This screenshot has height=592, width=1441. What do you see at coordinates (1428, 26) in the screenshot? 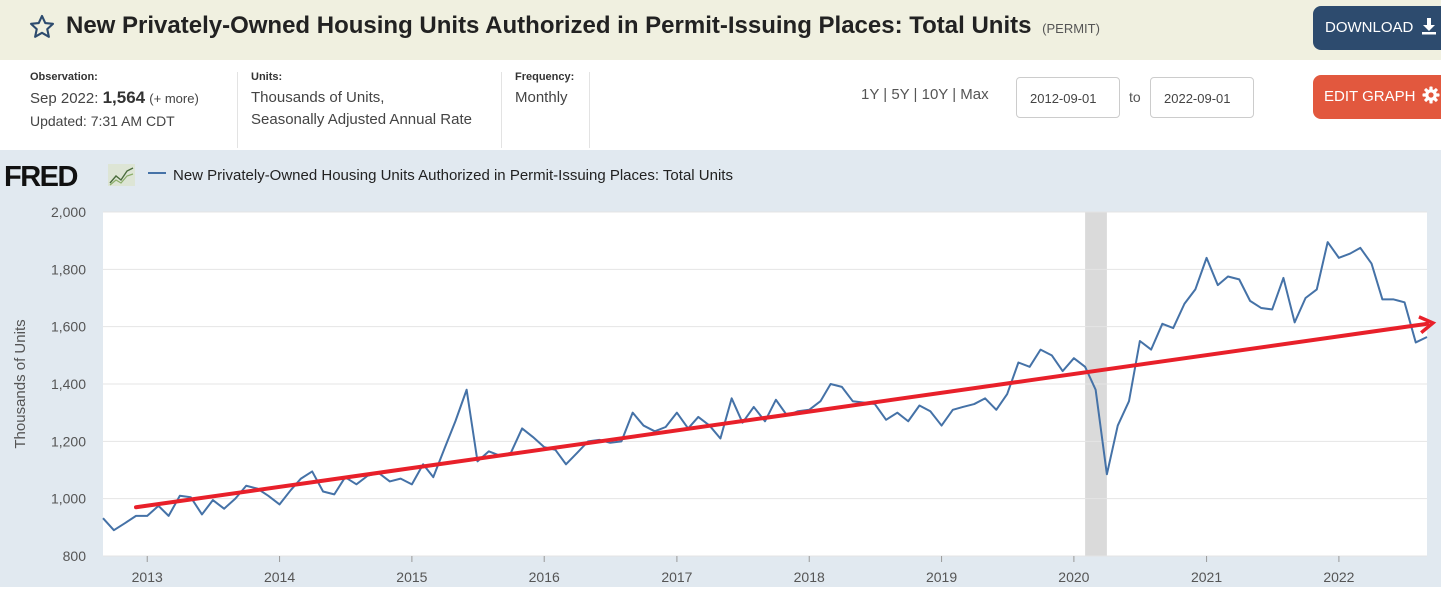
I see `download-icon` at bounding box center [1428, 26].